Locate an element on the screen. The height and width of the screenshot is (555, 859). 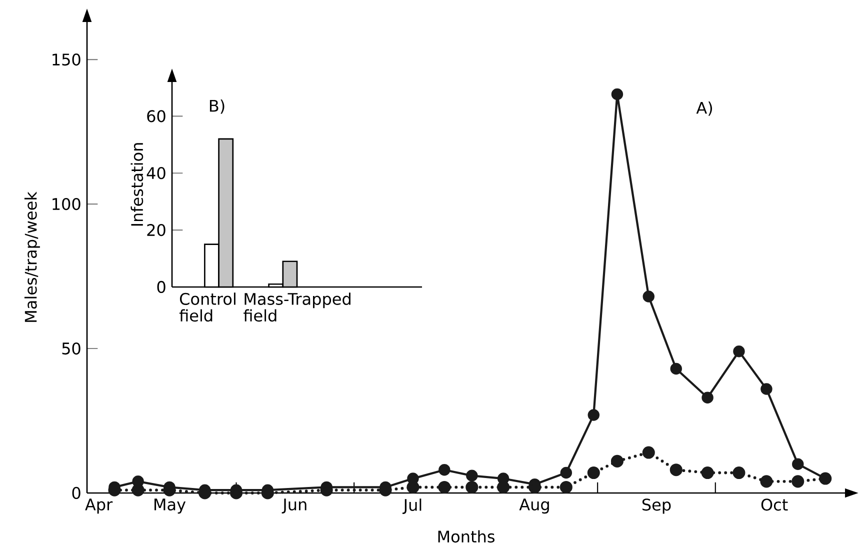
y-tick-label: 20 is located at coordinates (156, 230).